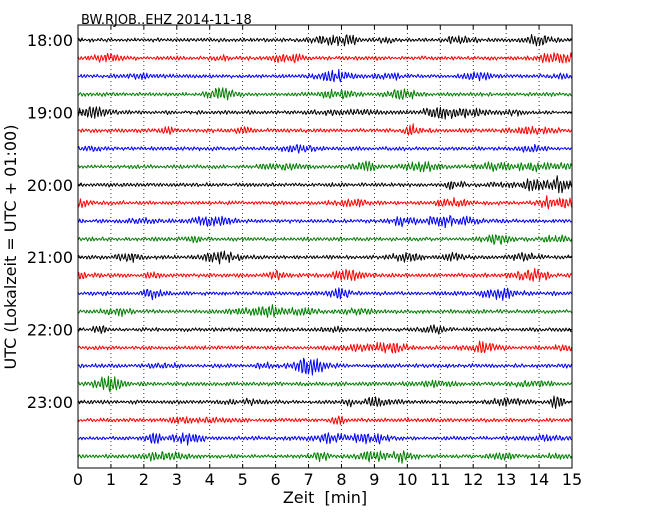 The image size is (650, 520). I want to click on y-tick-label: 20:00, so click(50, 185).